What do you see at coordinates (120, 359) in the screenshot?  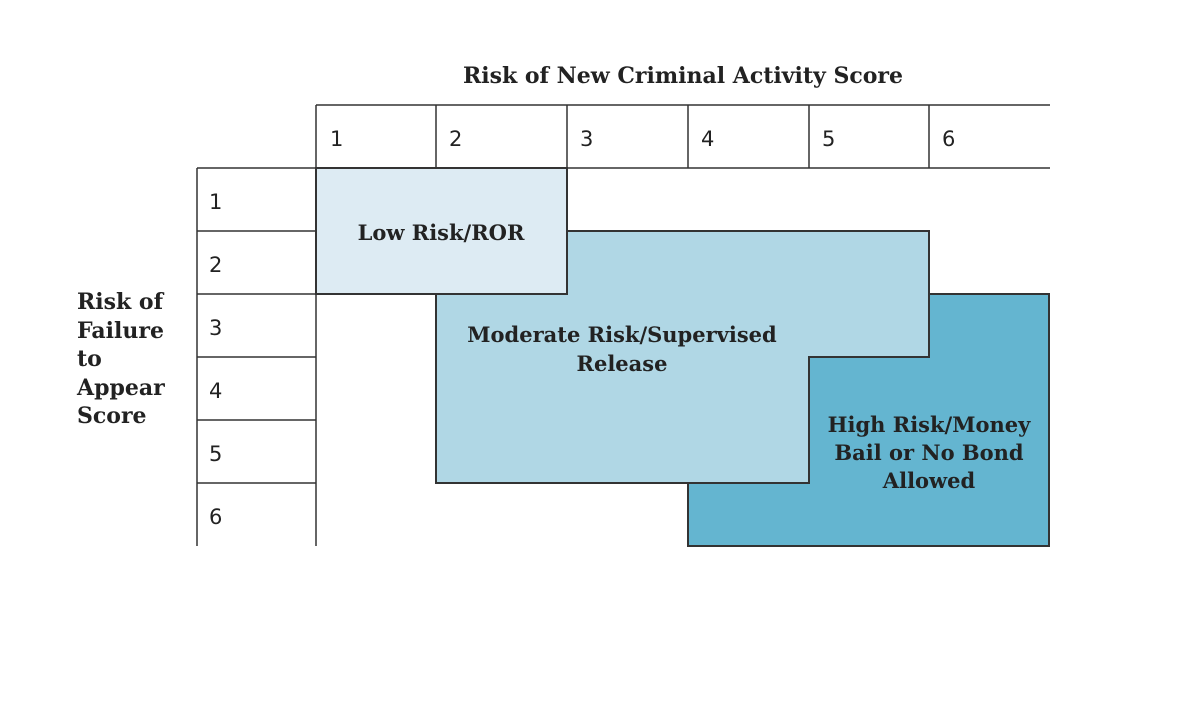 I see `y-axis-title: Risk of Failure to Appear Score` at bounding box center [120, 359].